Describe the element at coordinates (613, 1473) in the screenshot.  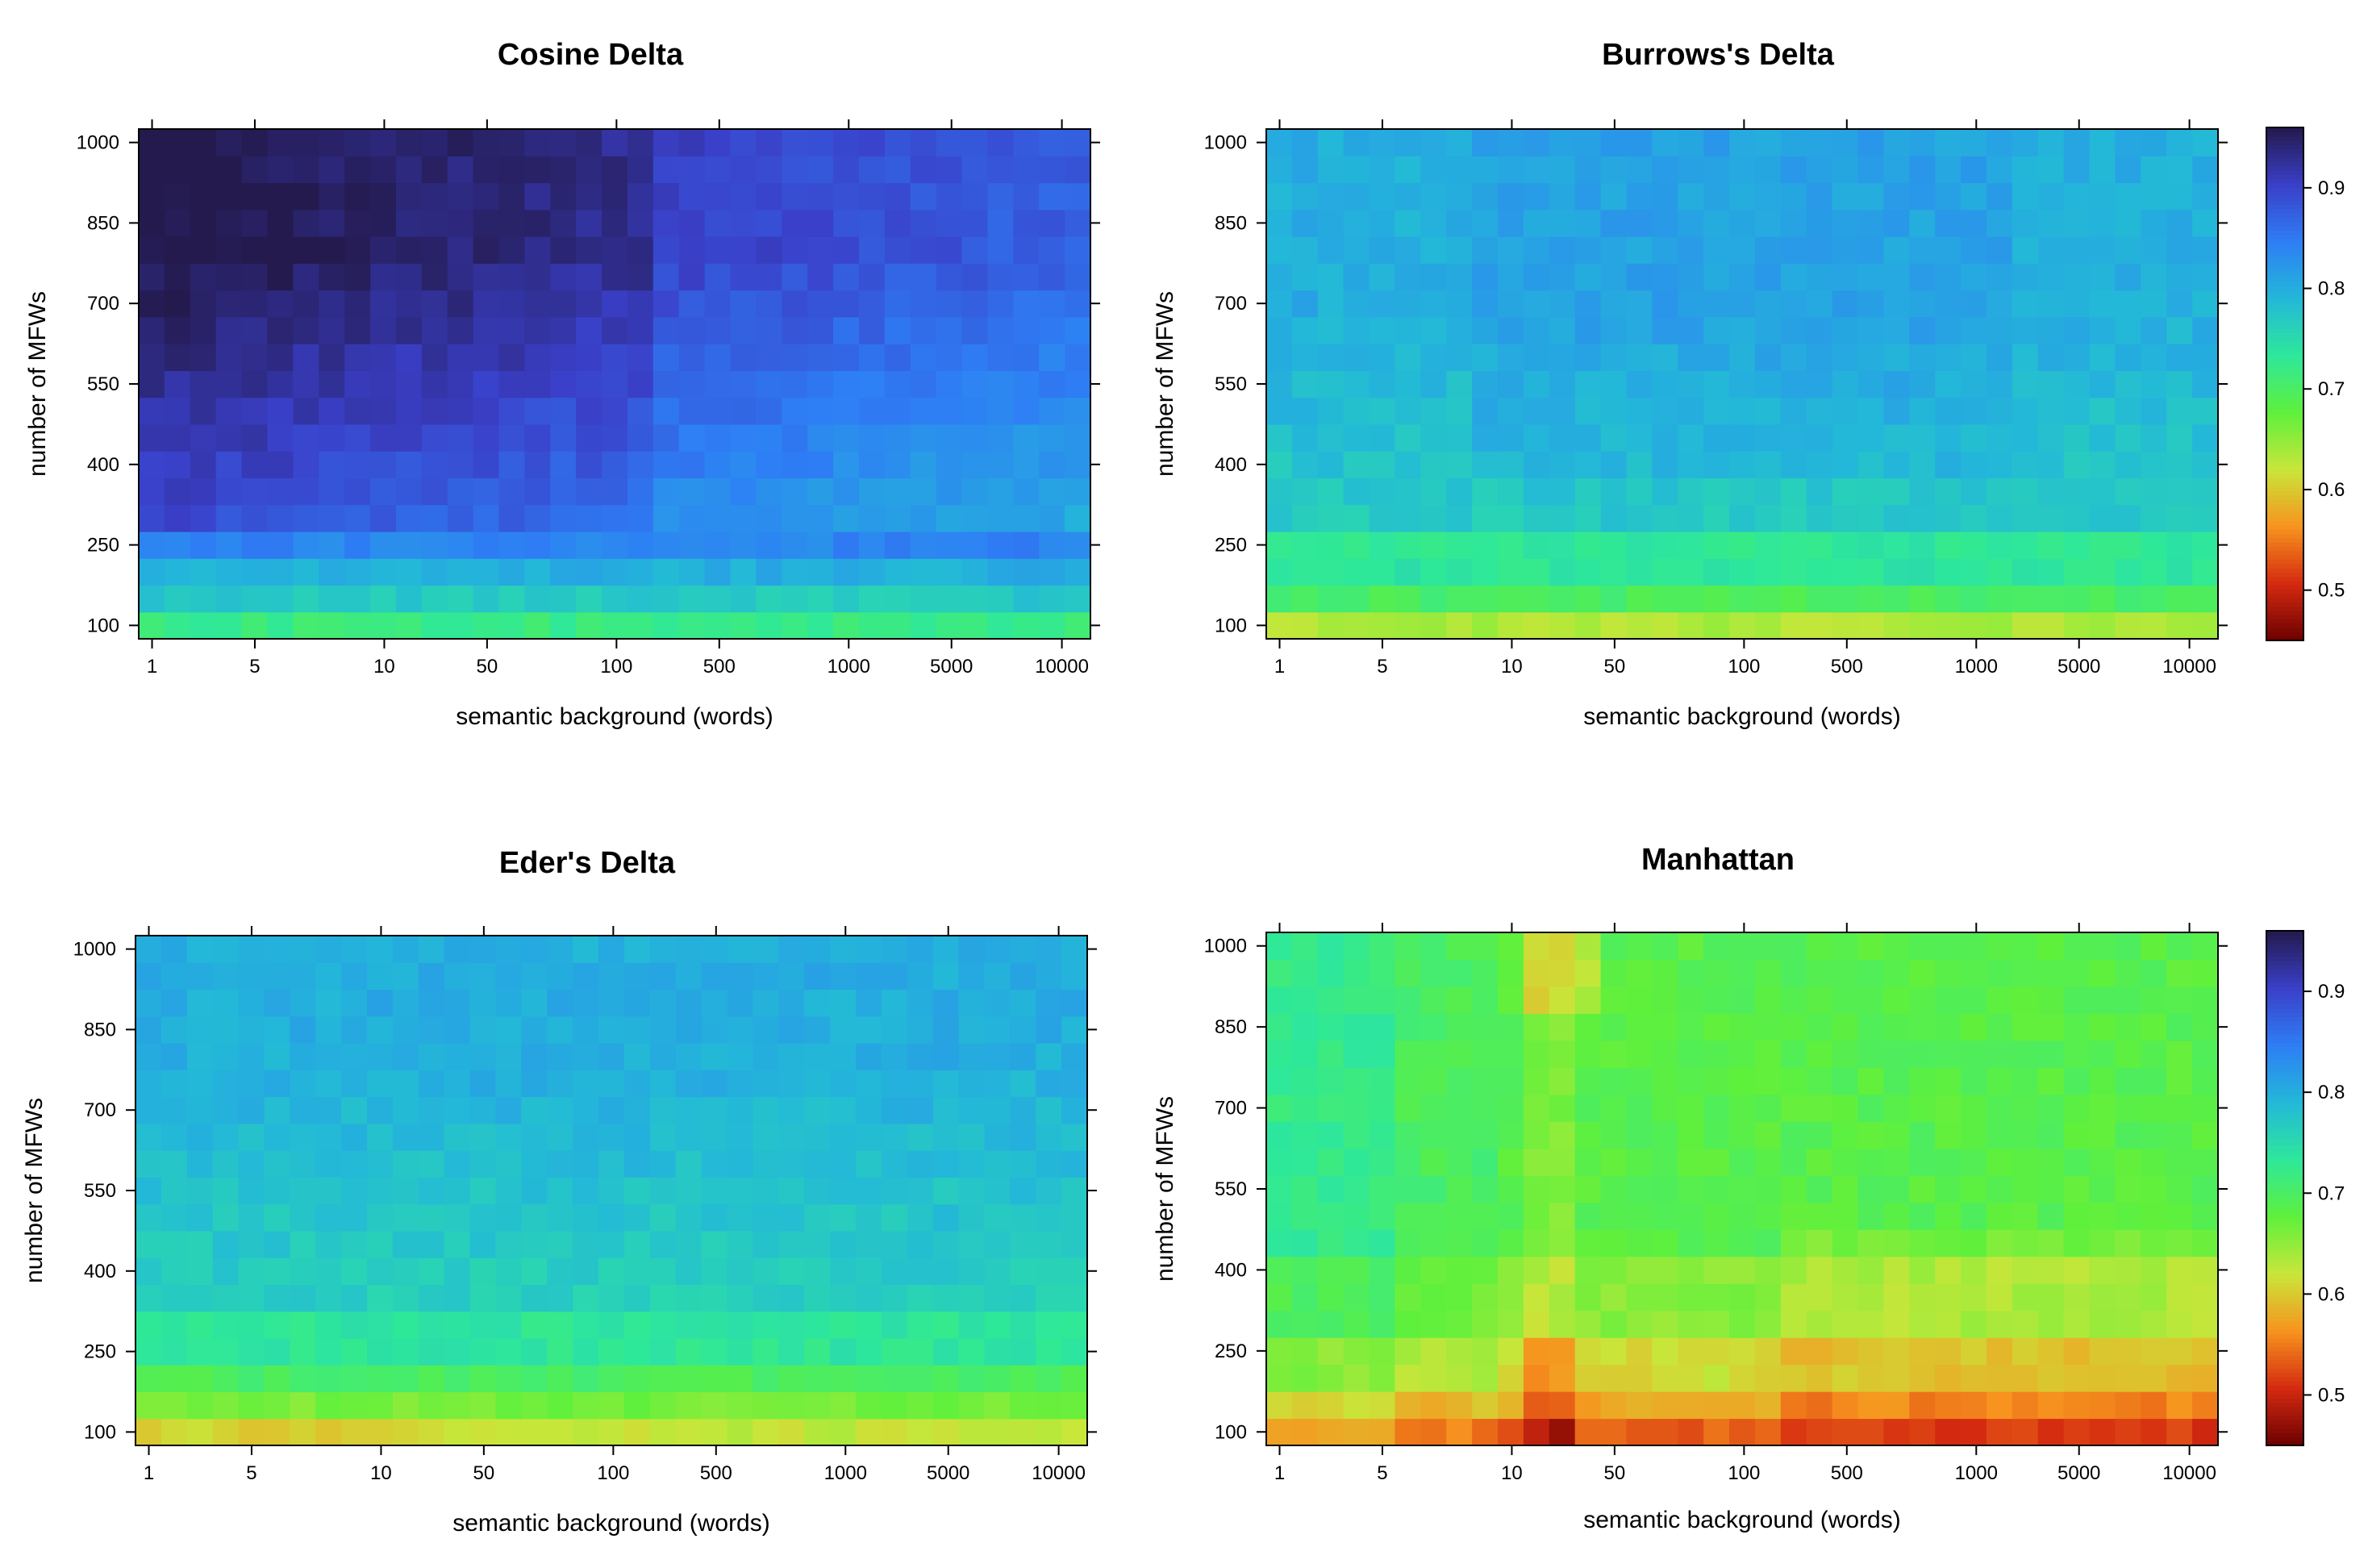
I see `x-tick-label: 100` at that location.